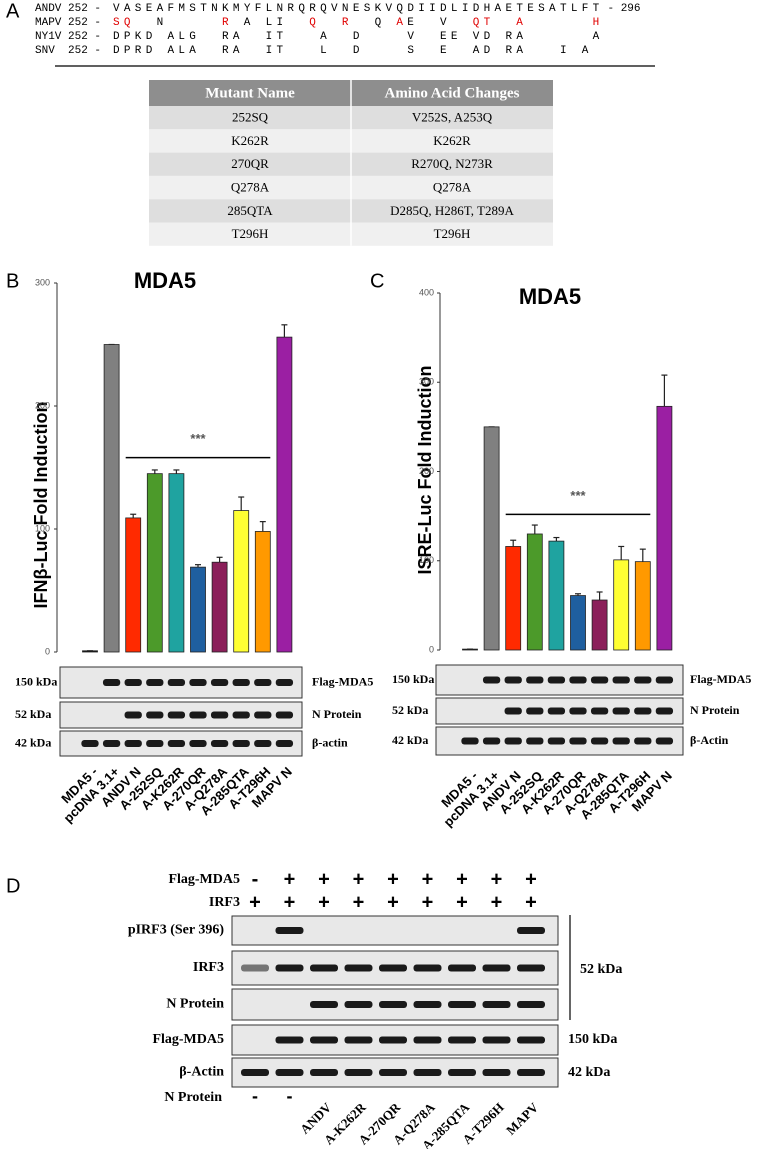 The image size is (772, 1149). Describe the element at coordinates (452, 117) in the screenshot. I see `table-cell: V252S, A253Q` at that location.